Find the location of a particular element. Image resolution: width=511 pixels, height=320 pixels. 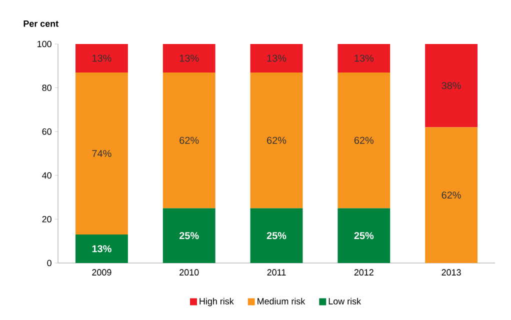

y-tick-label: 40 is located at coordinates (47, 175).